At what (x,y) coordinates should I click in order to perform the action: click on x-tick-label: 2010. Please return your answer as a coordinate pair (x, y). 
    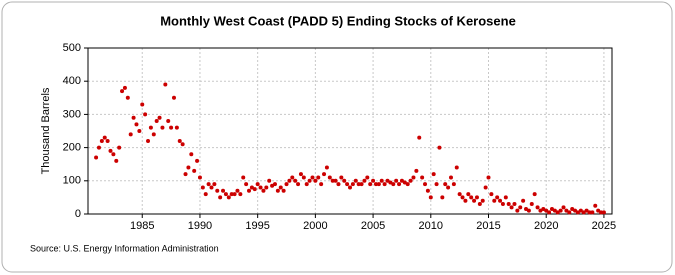
    Looking at the image, I should click on (431, 226).